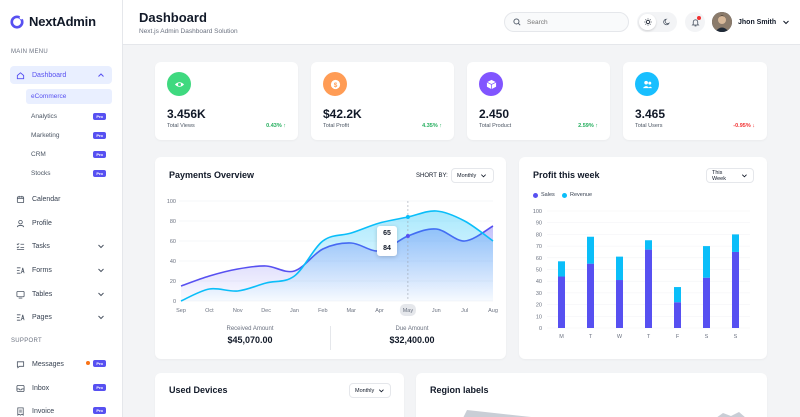  Describe the element at coordinates (538, 101) in the screenshot. I see `stat-card-product: 2.450 Total Product 2.59% ↑` at that location.